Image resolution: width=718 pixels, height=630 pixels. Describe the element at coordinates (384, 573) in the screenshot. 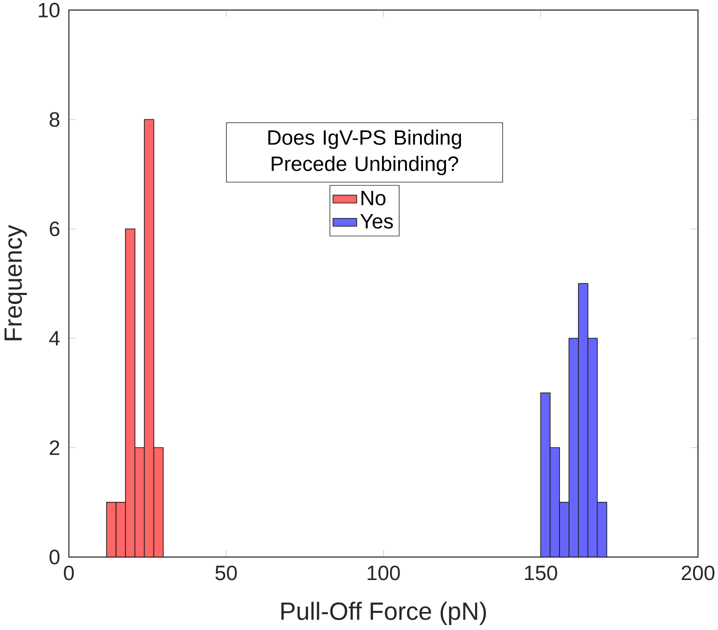

I see `x-tick-label: 100` at that location.